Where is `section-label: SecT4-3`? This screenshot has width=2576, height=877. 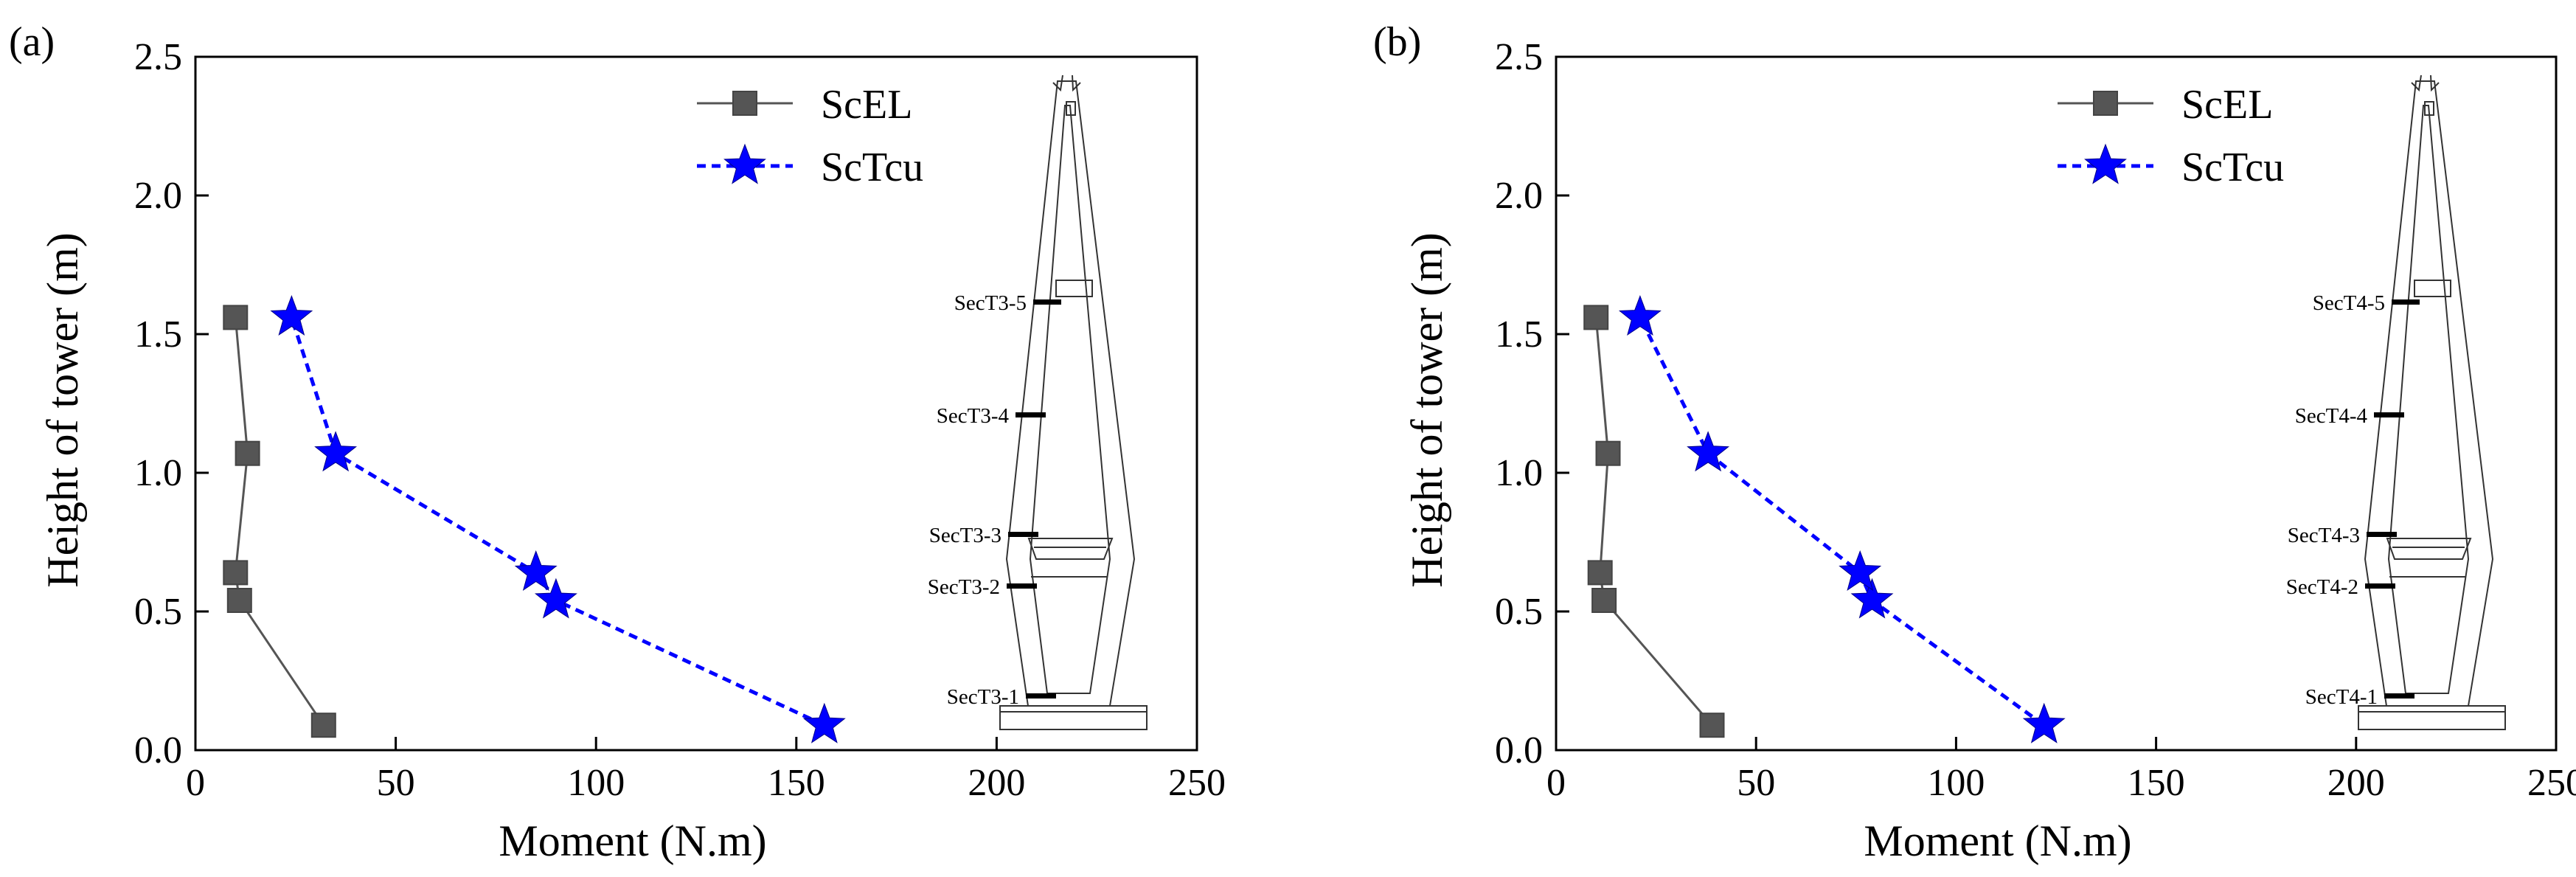
section-label: SecT4-3 is located at coordinates (2324, 535).